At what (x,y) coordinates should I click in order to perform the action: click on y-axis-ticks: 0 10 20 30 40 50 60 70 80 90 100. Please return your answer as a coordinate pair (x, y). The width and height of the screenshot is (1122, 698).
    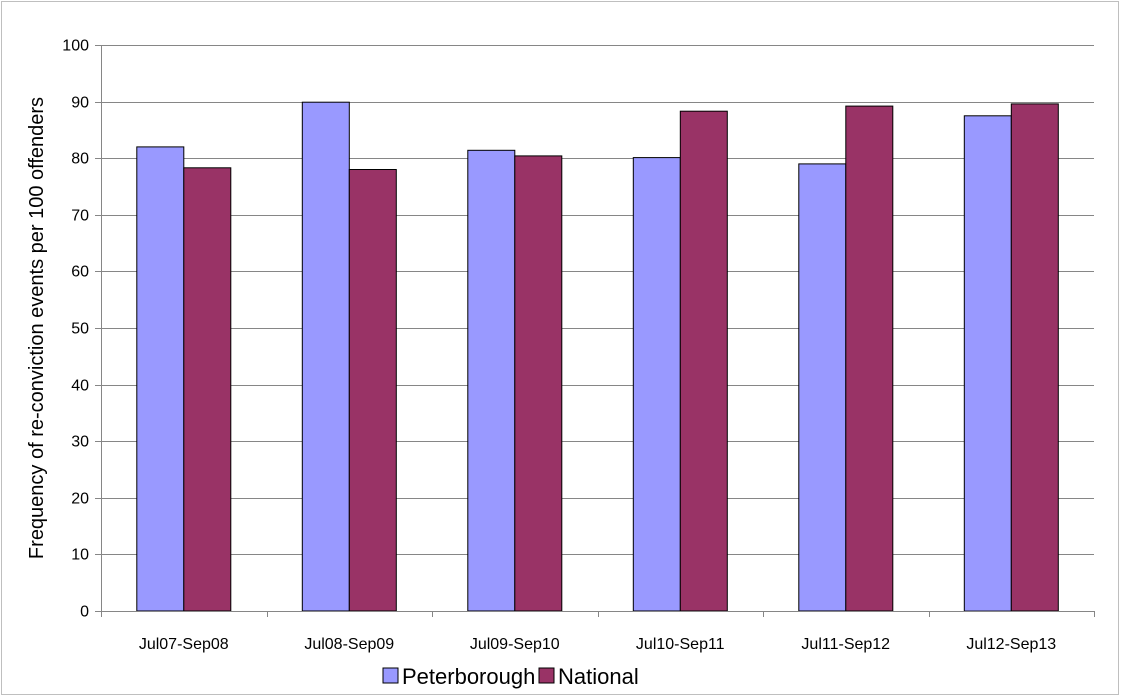
    Looking at the image, I should click on (81, 329).